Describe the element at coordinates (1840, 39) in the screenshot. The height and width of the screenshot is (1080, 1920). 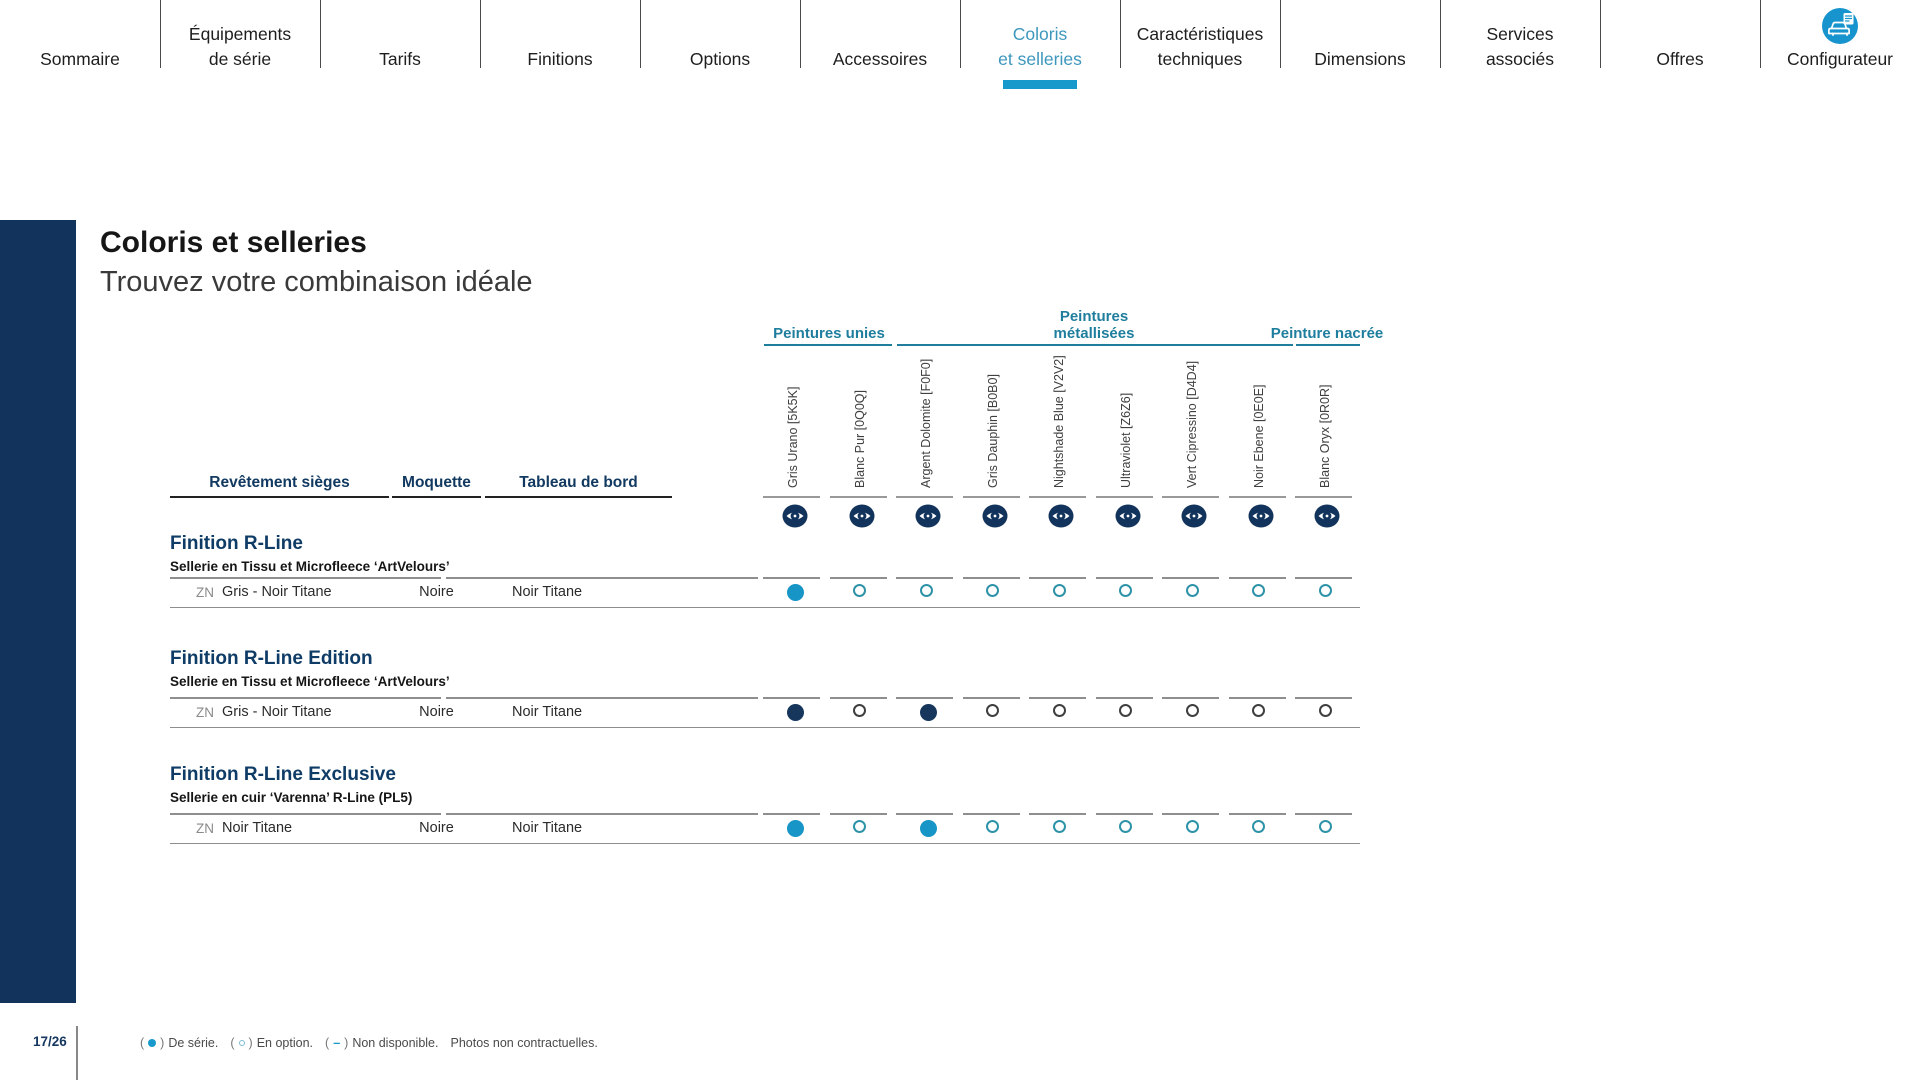
I see `tab-configurateur: Configurateur` at that location.